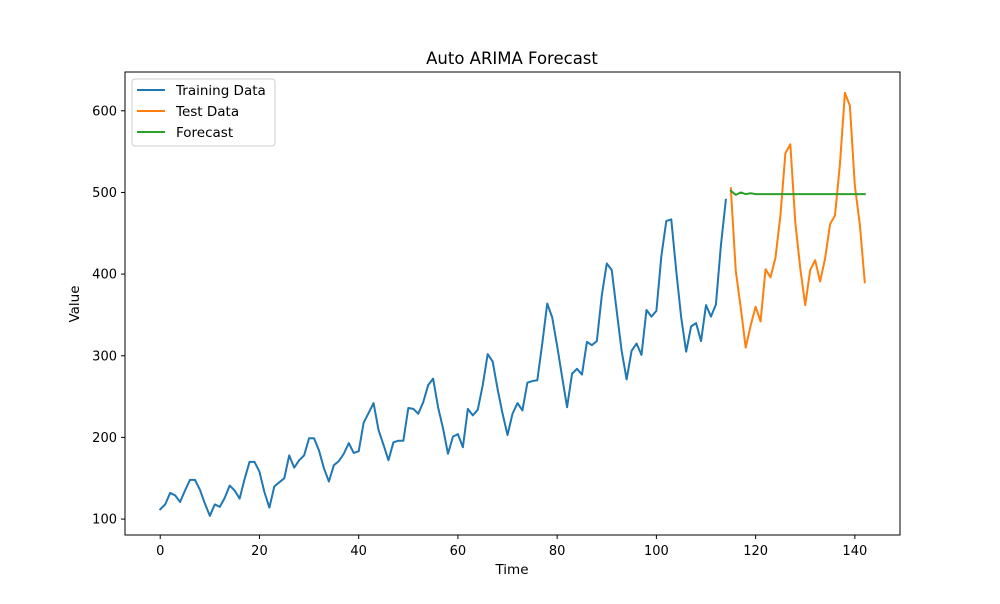  What do you see at coordinates (854, 551) in the screenshot?
I see `x-tick-label: 140` at bounding box center [854, 551].